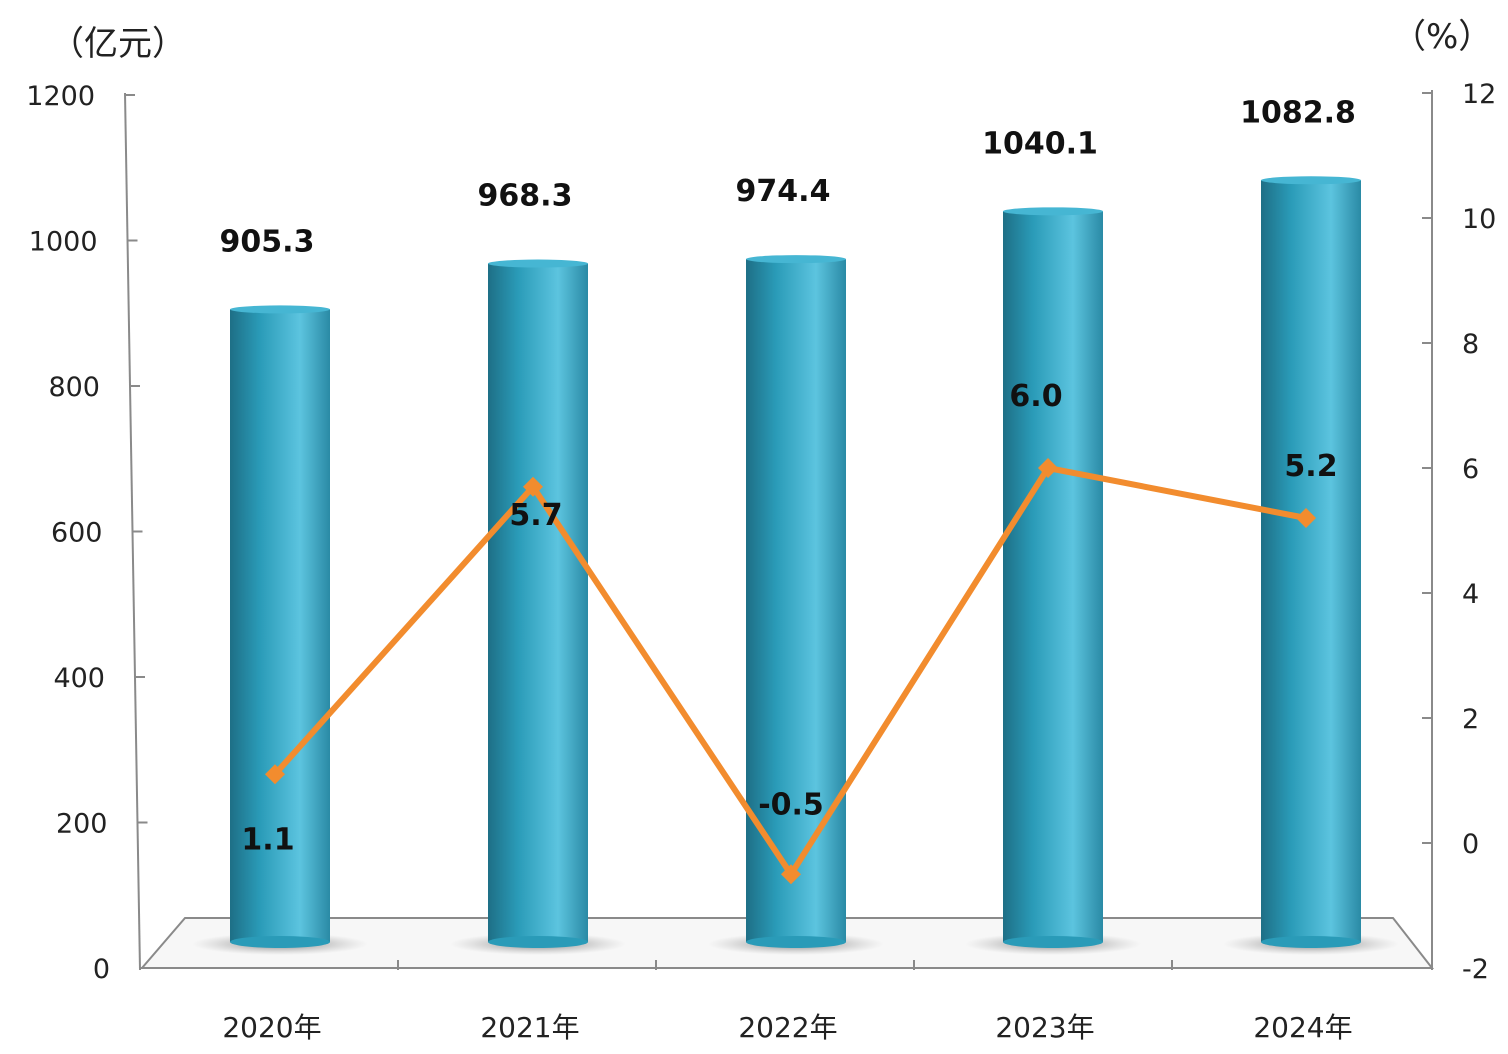 This screenshot has width=1508, height=1054. Describe the element at coordinates (1475, 969) in the screenshot. I see `right-tick-label: -2` at that location.